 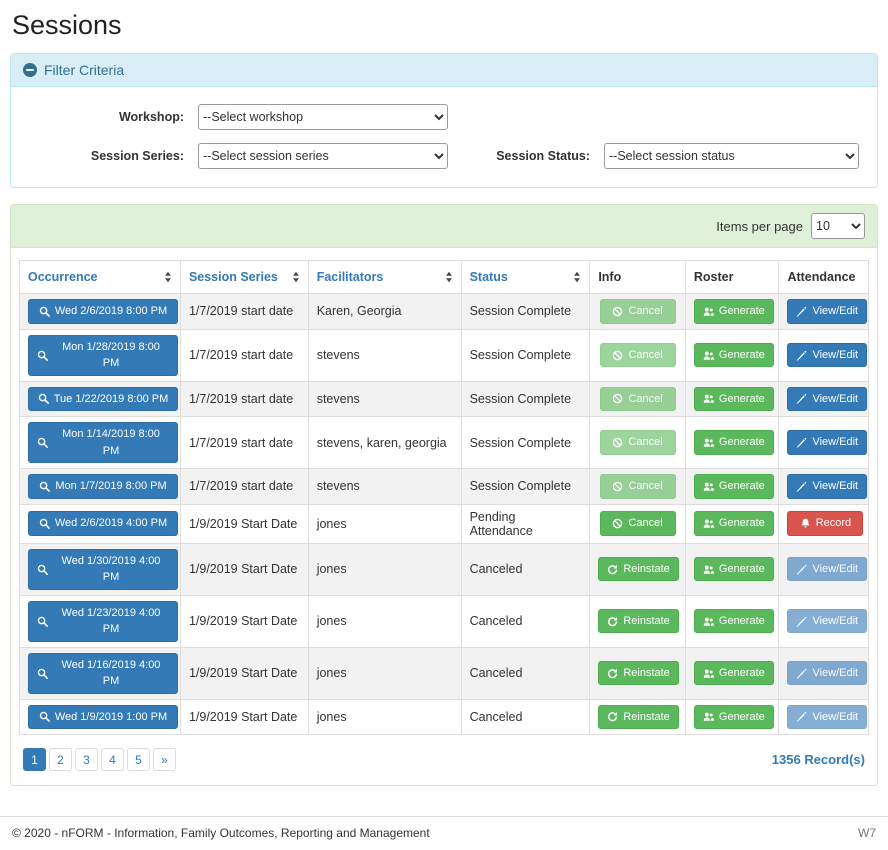 What do you see at coordinates (34, 759) in the screenshot?
I see `page-button-1: 1` at bounding box center [34, 759].